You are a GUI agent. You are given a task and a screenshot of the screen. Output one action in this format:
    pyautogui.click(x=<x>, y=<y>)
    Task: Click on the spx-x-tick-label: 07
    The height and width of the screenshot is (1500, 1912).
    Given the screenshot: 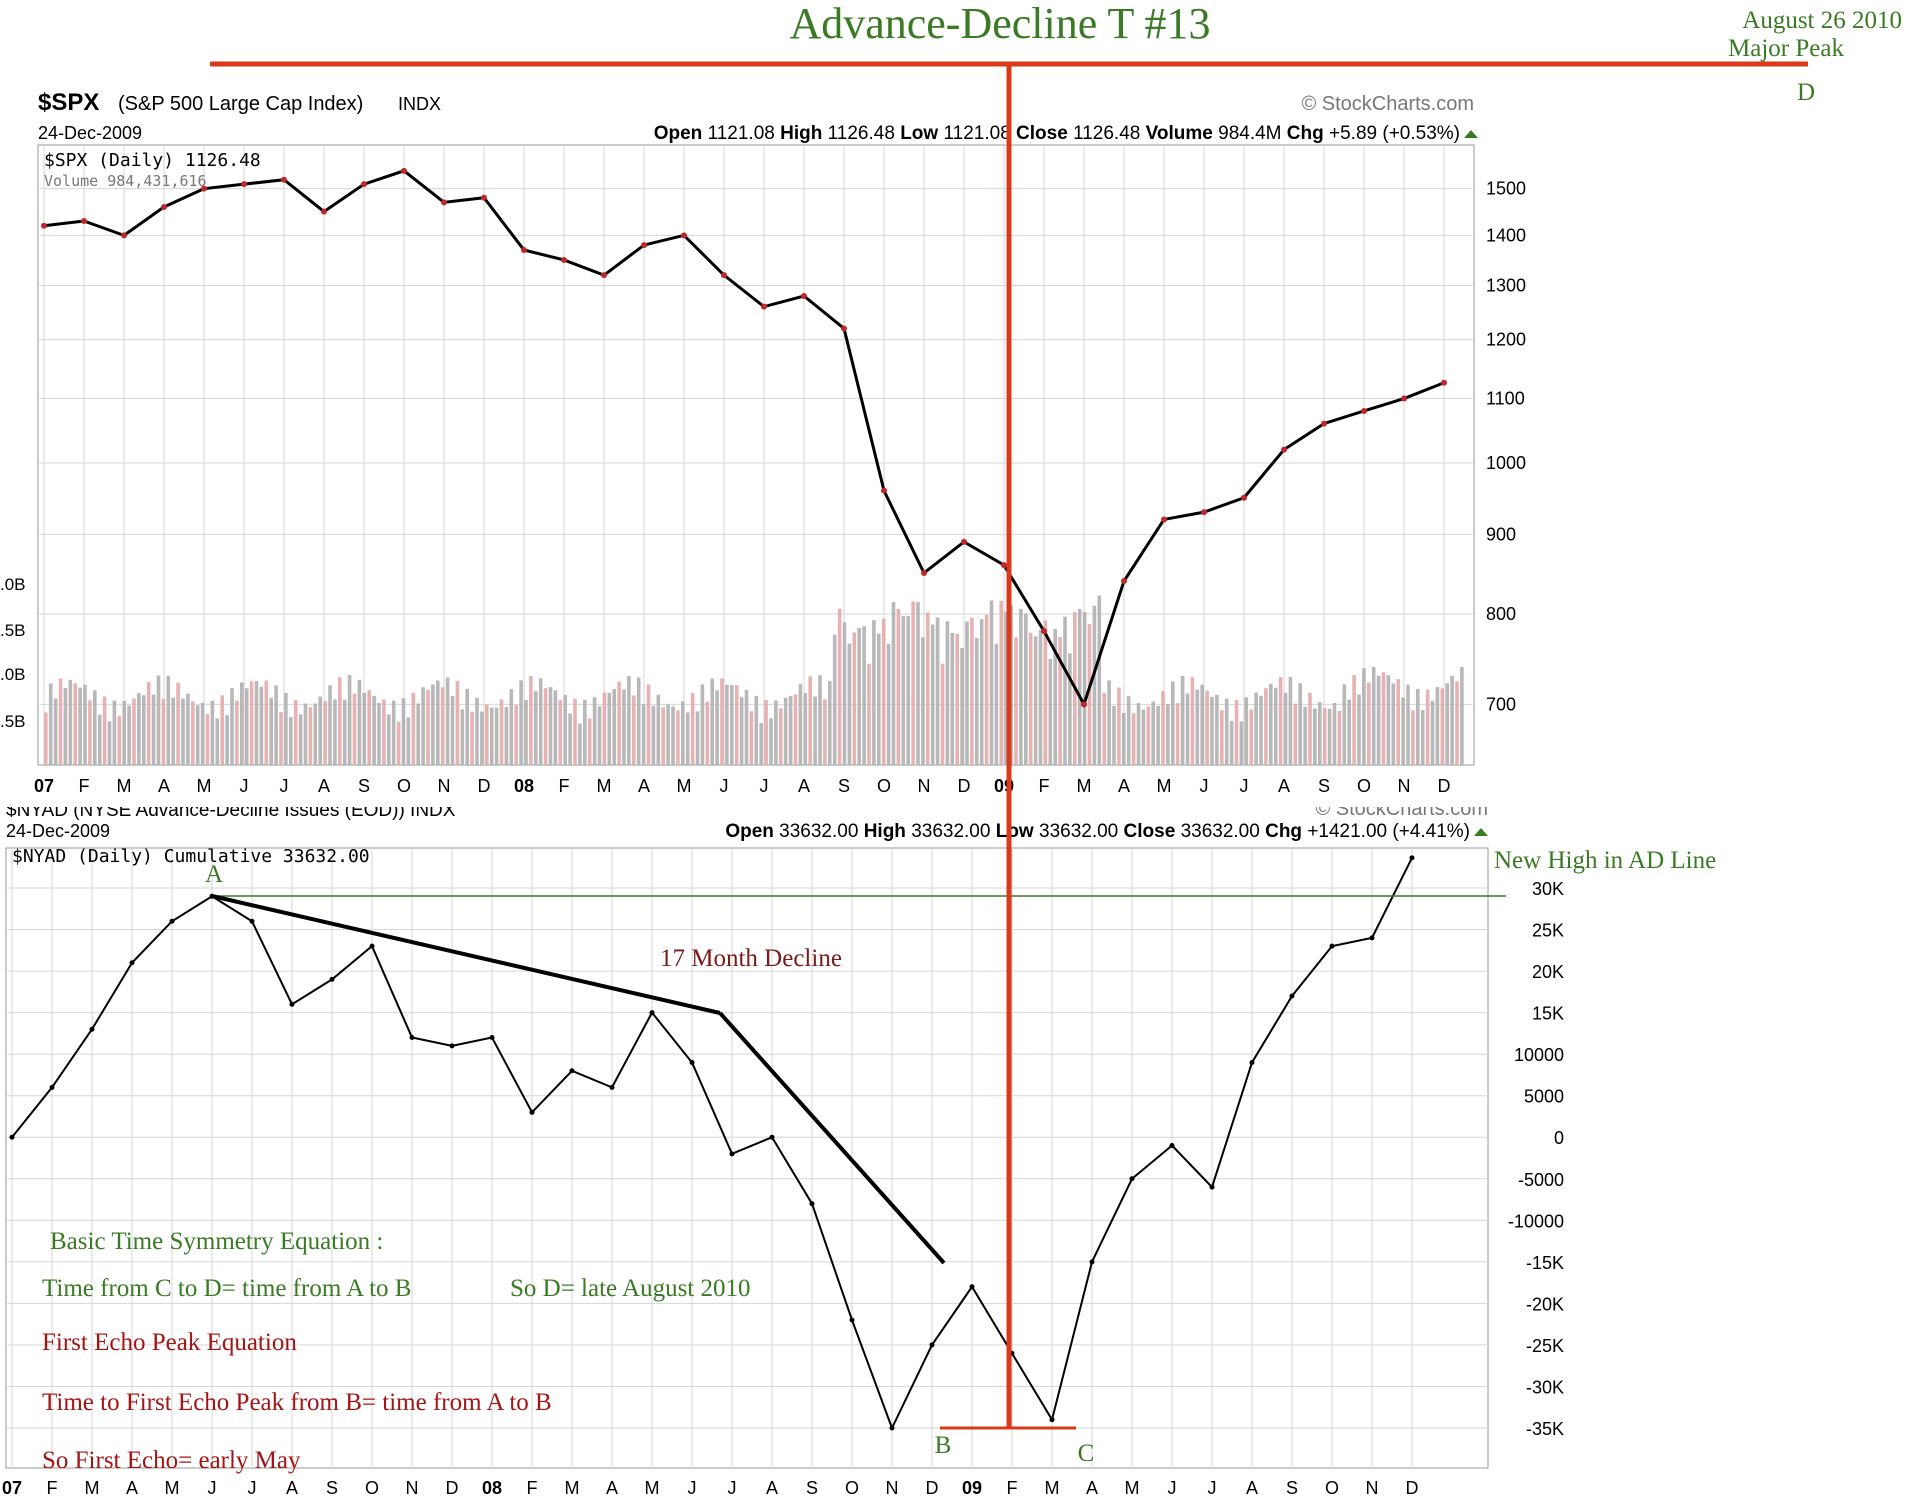 What is the action you would take?
    pyautogui.click(x=44, y=786)
    